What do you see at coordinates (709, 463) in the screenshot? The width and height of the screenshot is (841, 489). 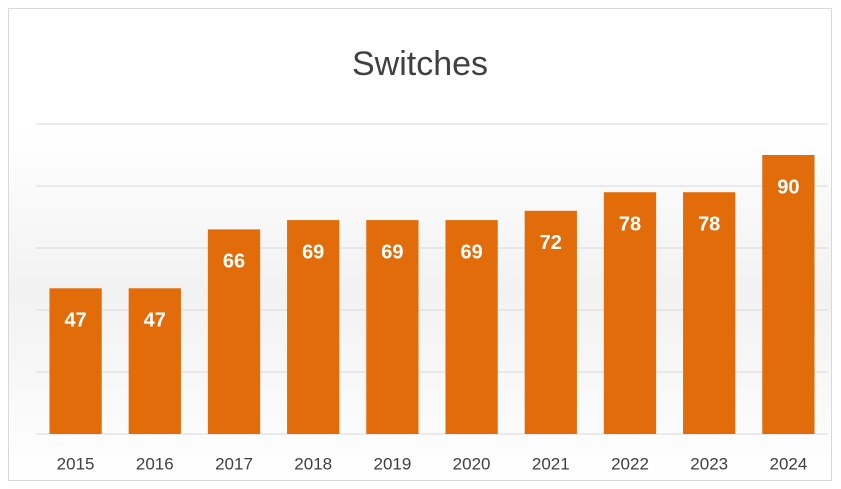 I see `x-tick-label: 2023` at bounding box center [709, 463].